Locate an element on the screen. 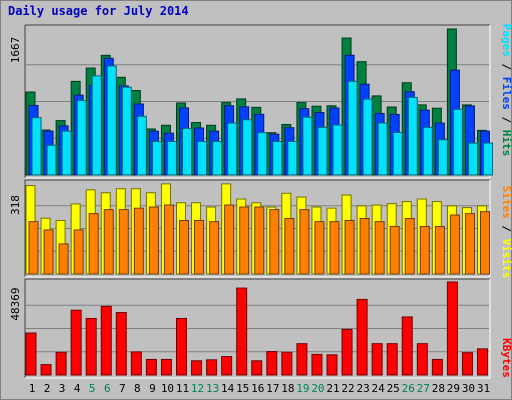 This screenshot has height=400, width=512. day-label: 3 is located at coordinates (62, 388).